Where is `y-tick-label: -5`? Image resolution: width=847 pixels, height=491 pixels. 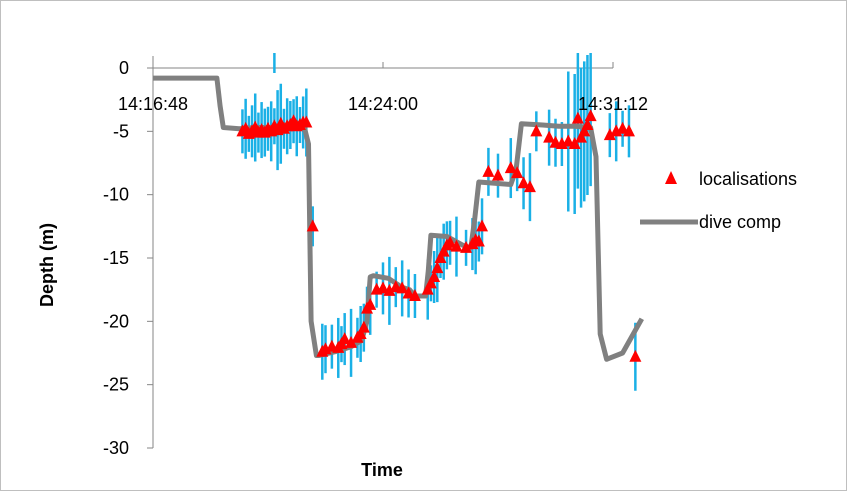 y-tick-label: -5 is located at coordinates (121, 131).